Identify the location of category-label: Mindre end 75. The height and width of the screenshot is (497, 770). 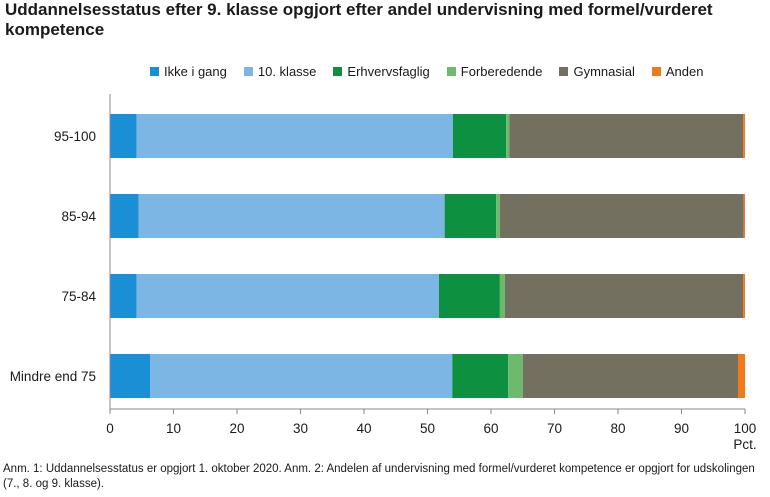
(53, 376).